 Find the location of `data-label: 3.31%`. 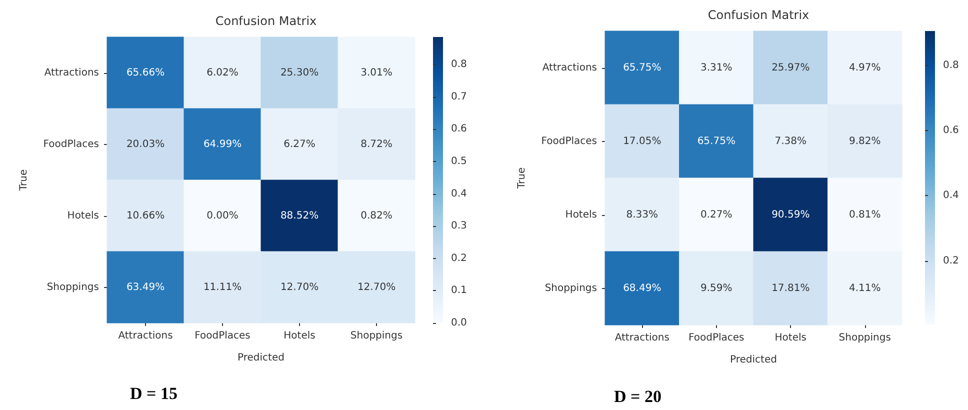

data-label: 3.31% is located at coordinates (716, 68).